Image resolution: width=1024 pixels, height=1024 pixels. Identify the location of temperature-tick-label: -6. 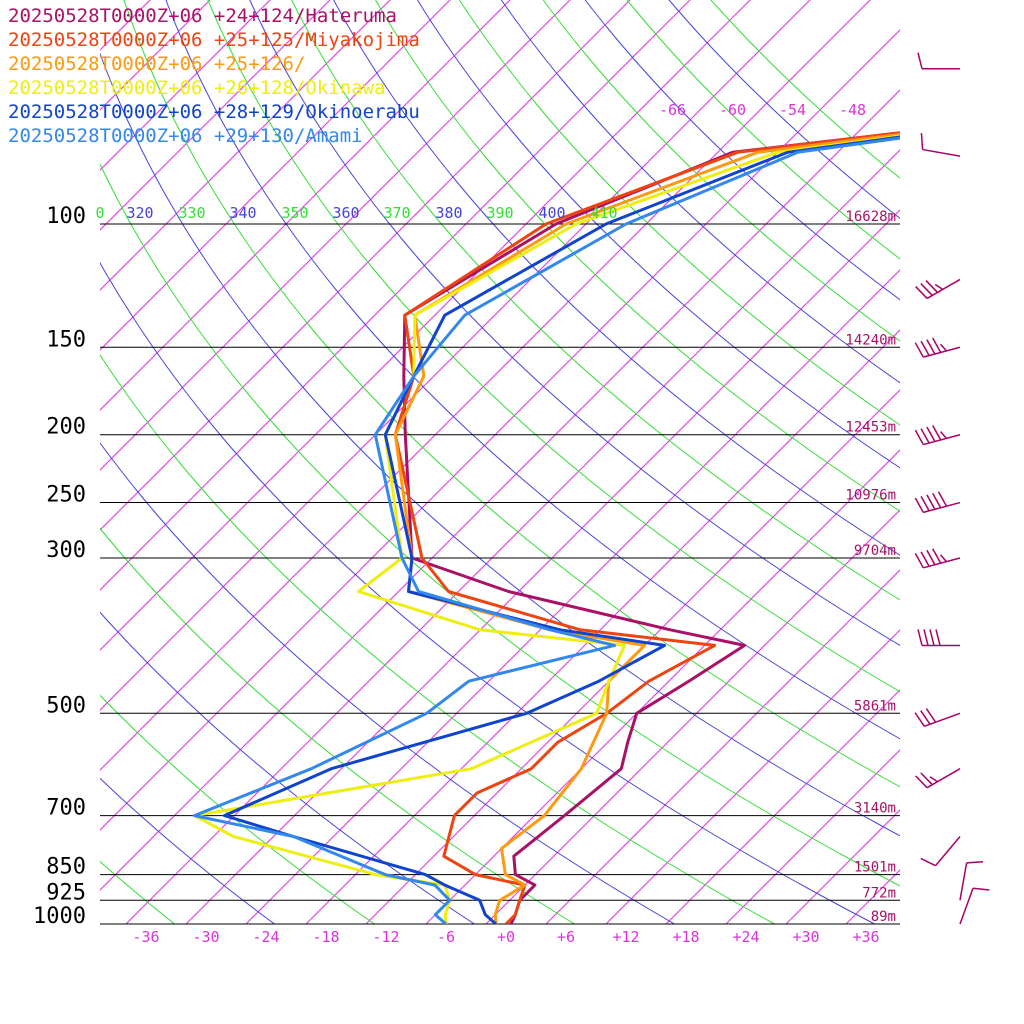
(446, 937).